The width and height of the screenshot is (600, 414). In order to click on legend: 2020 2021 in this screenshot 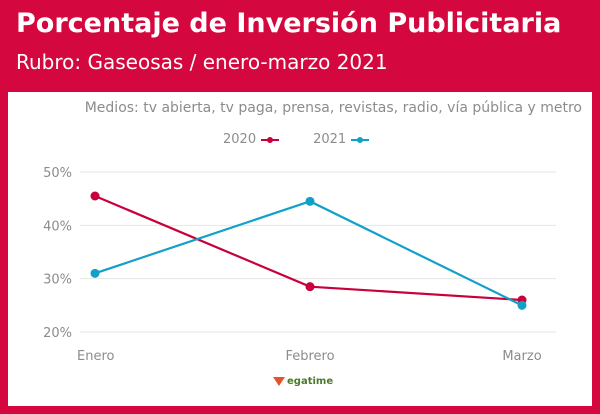, I will do `click(296, 139)`.